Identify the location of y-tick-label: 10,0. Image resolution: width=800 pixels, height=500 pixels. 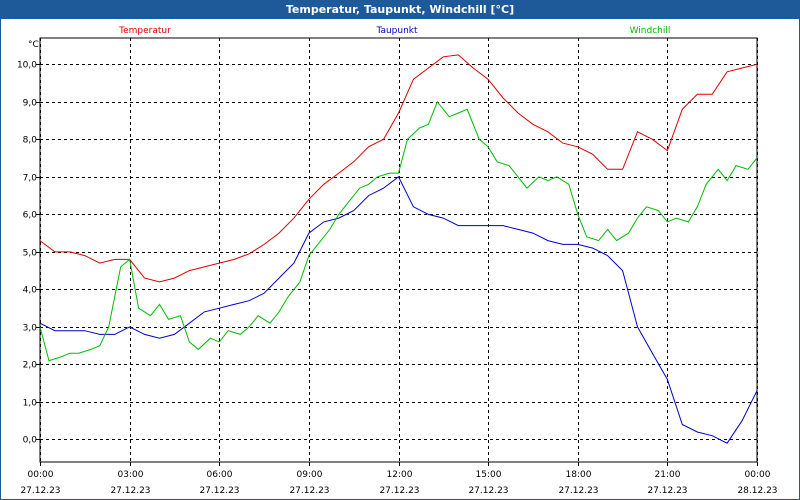
(27, 66).